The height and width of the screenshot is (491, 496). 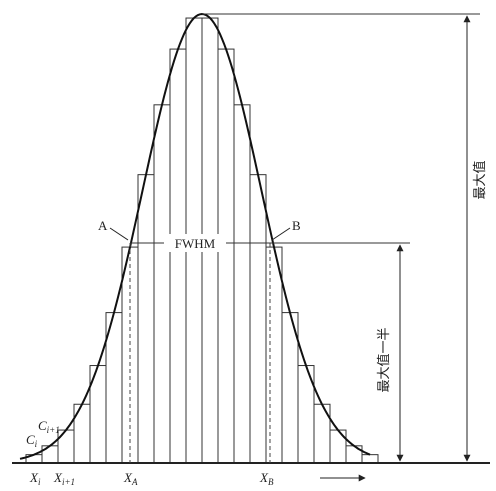 I want to click on sub-label: XB, so click(x=266, y=478).